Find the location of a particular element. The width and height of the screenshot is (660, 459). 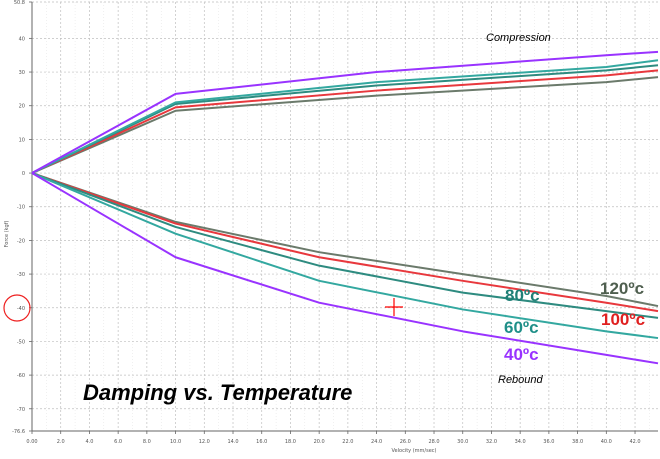

series-label: 60ºc is located at coordinates (521, 327).